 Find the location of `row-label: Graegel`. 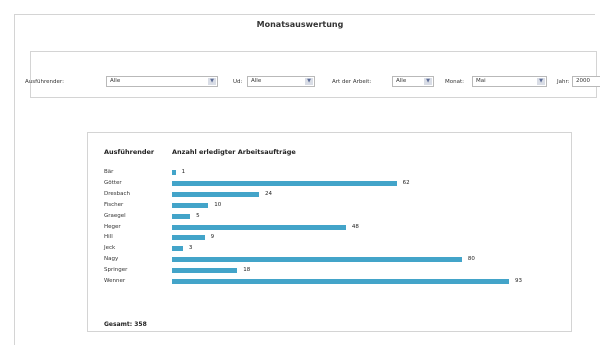

row-label: Graegel is located at coordinates (115, 215).